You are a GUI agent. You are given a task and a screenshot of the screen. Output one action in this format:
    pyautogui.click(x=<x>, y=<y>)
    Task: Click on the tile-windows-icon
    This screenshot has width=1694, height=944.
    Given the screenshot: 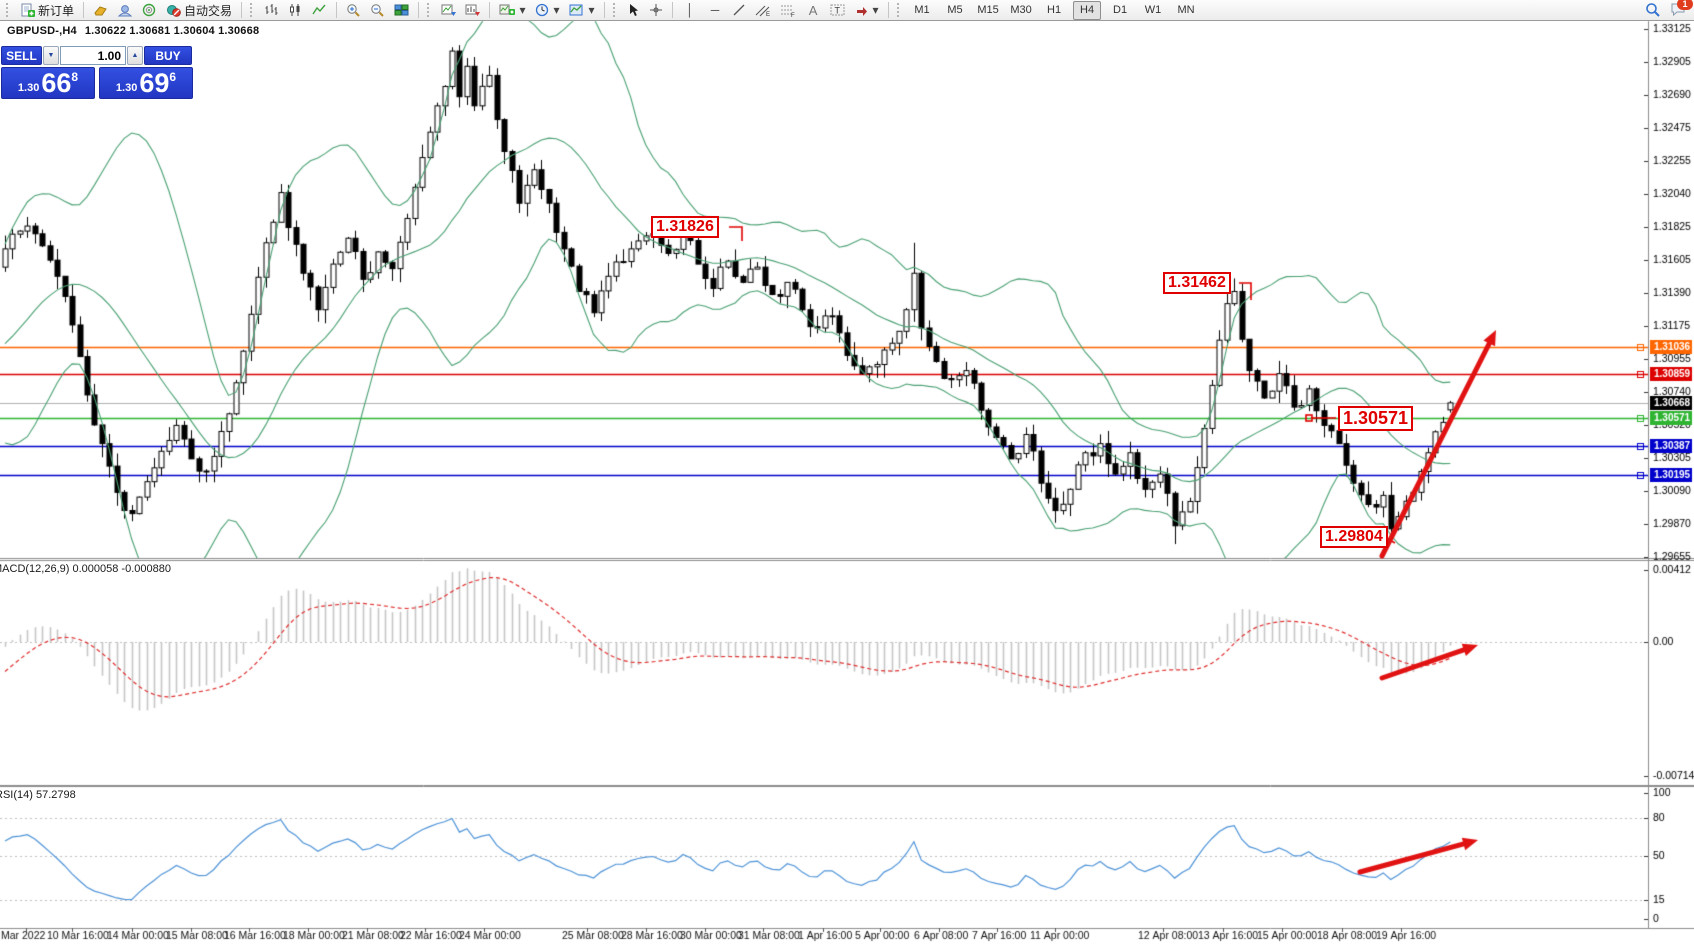 What is the action you would take?
    pyautogui.click(x=401, y=10)
    